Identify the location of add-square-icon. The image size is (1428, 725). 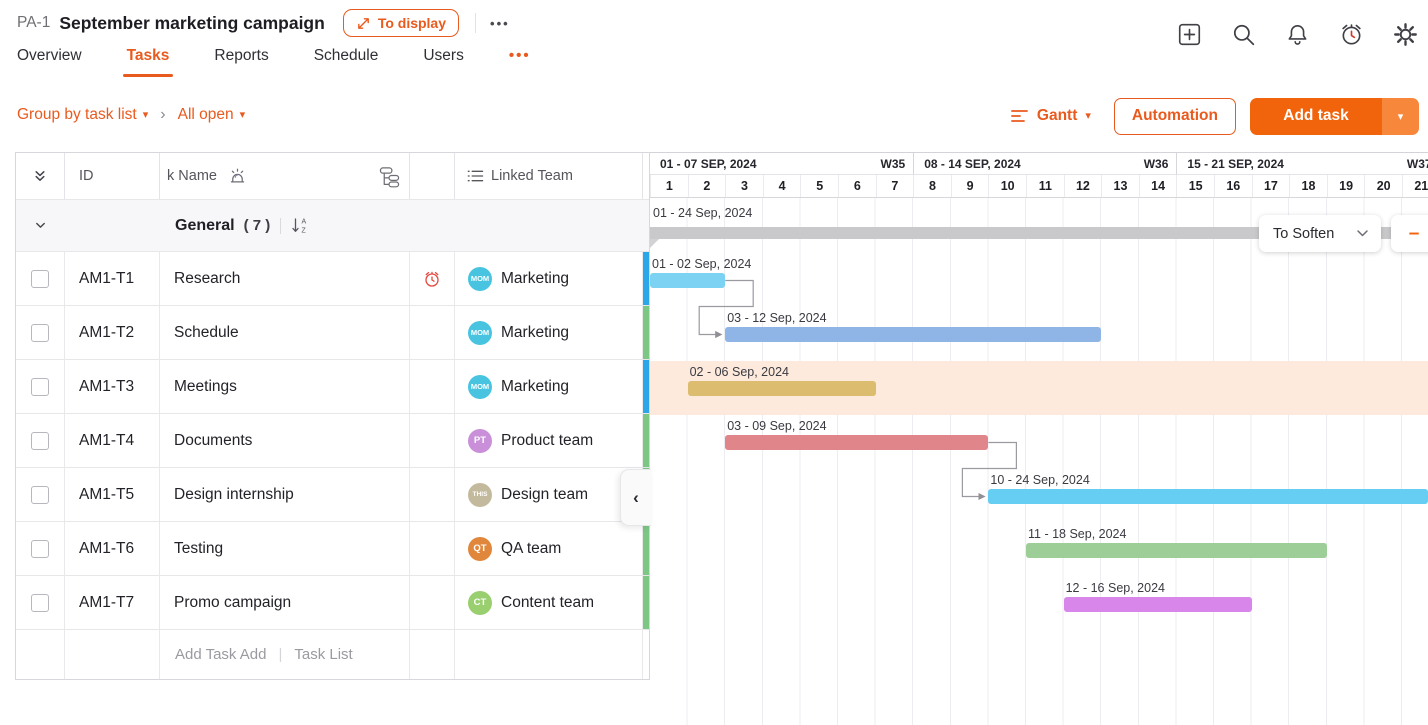
(1189, 34).